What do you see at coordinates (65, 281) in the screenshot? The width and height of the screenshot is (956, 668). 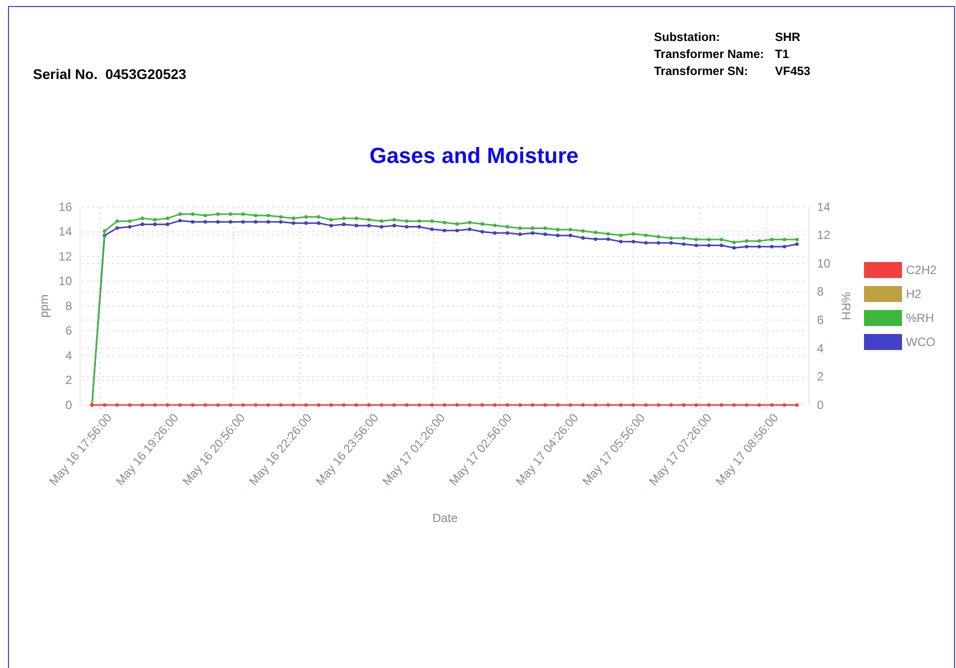 I see `y-tick-label: 10` at bounding box center [65, 281].